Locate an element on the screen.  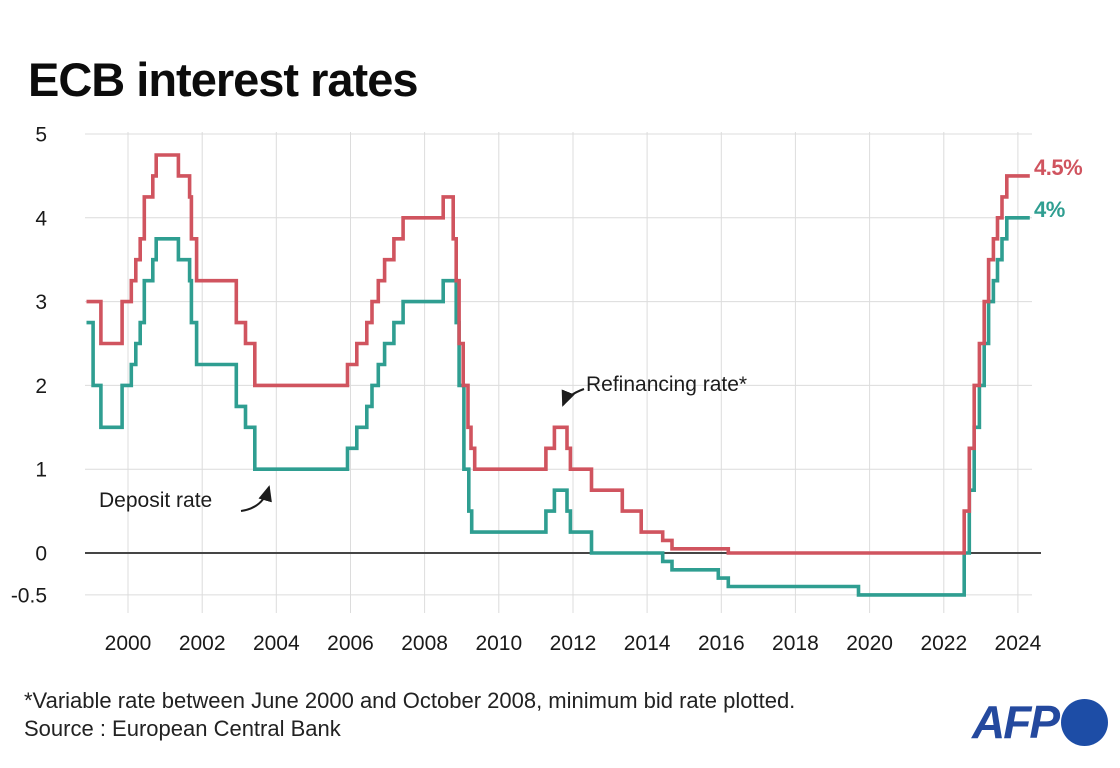
afp-logo: AFP is located at coordinates (1040, 722).